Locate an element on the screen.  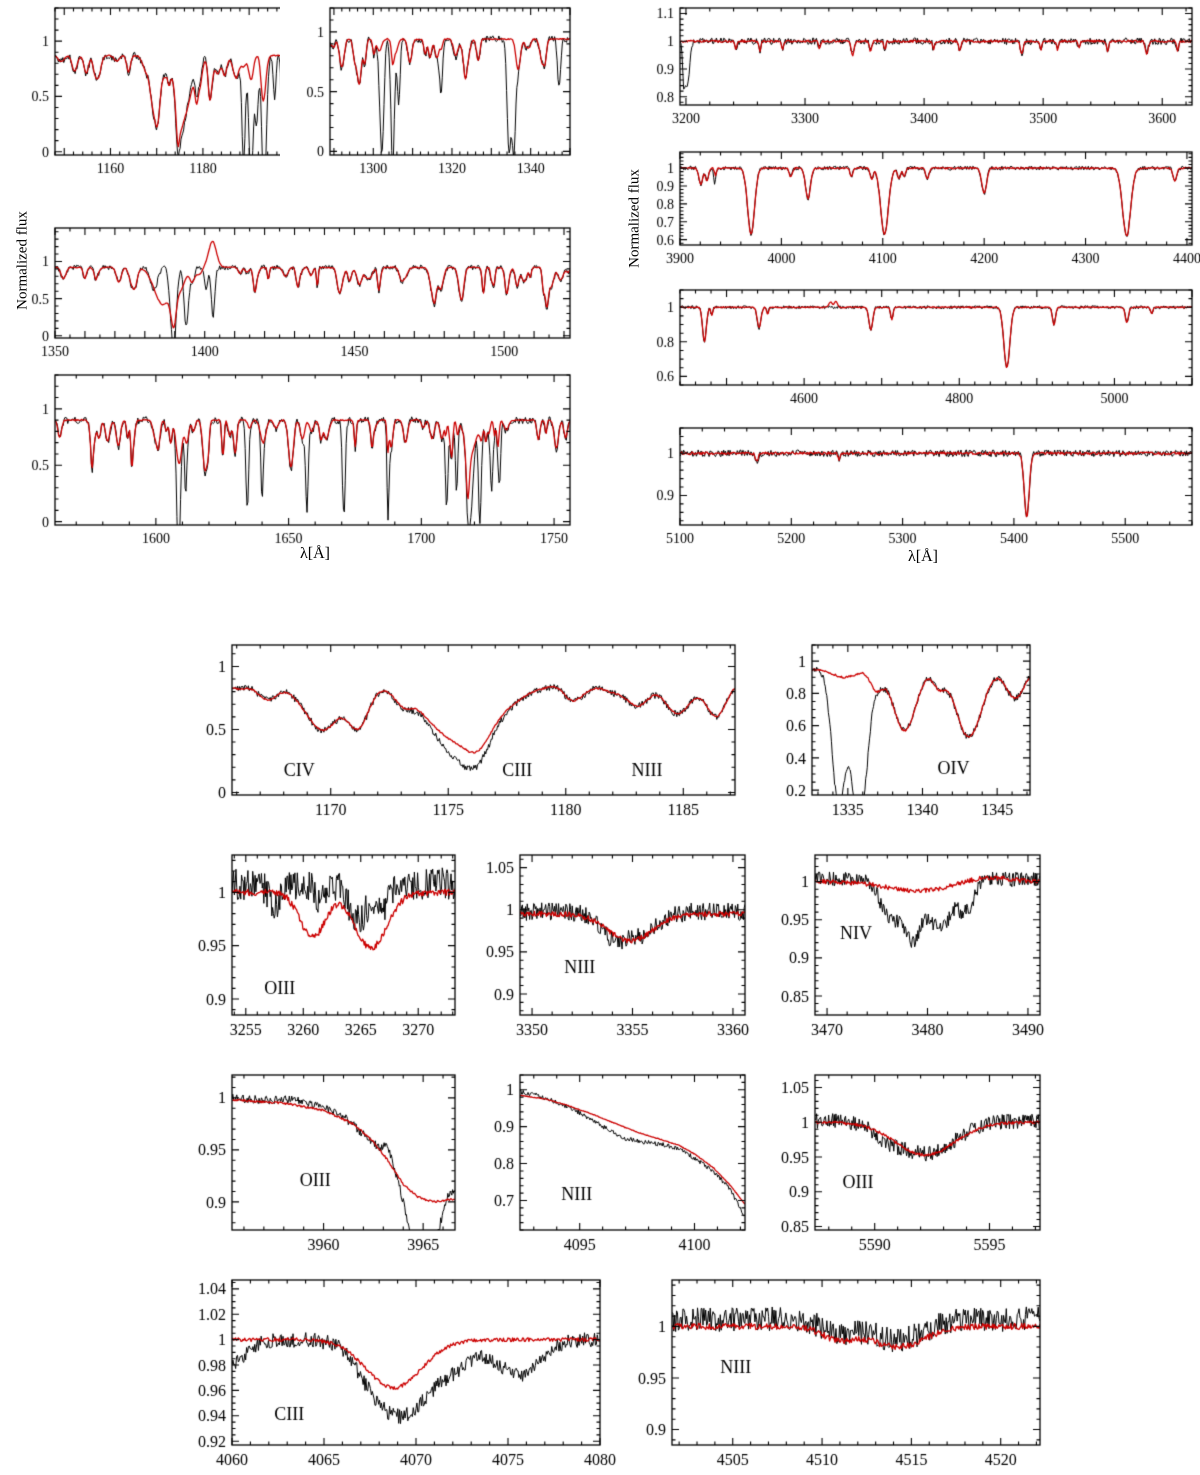
zoom-3355-canvas is located at coordinates (611, 946).